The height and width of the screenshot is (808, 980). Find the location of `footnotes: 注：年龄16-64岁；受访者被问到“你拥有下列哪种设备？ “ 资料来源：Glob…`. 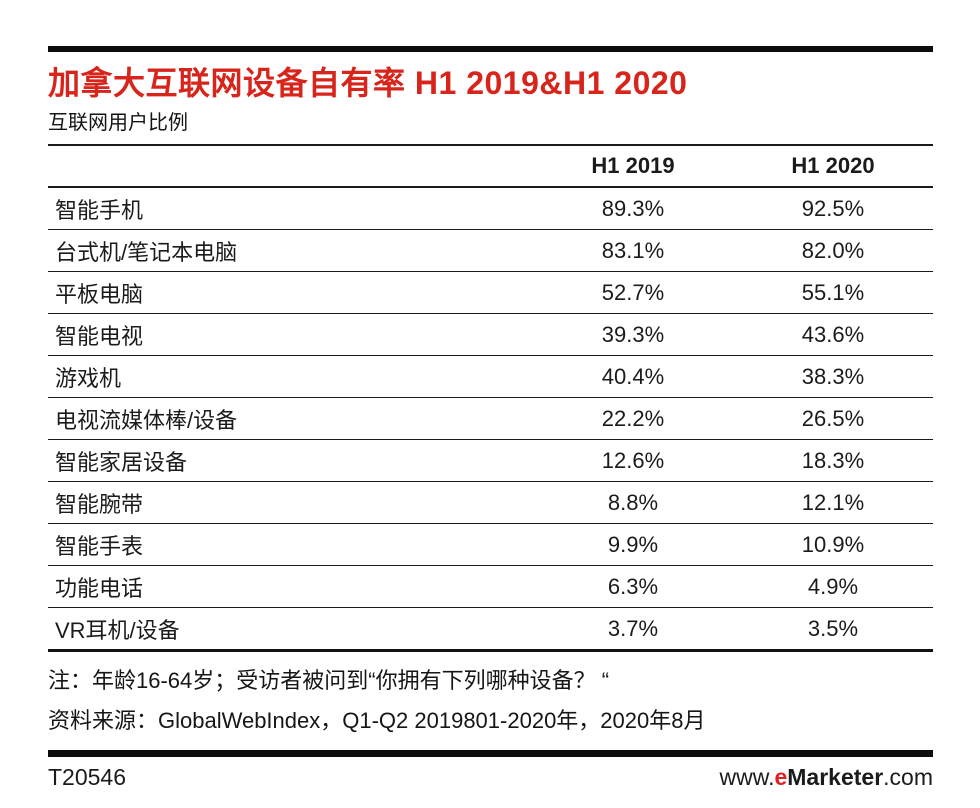

footnotes: 注：年龄16-64岁；受访者被问到“你拥有下列哪种设备？ “ 资料来源：Glob… is located at coordinates (490, 701).